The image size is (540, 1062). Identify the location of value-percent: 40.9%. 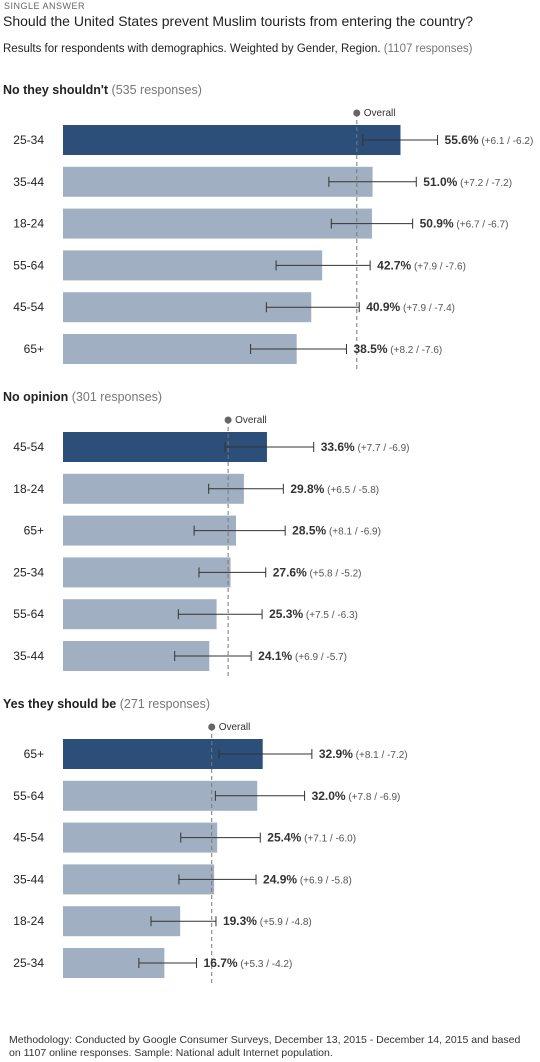
(383, 307).